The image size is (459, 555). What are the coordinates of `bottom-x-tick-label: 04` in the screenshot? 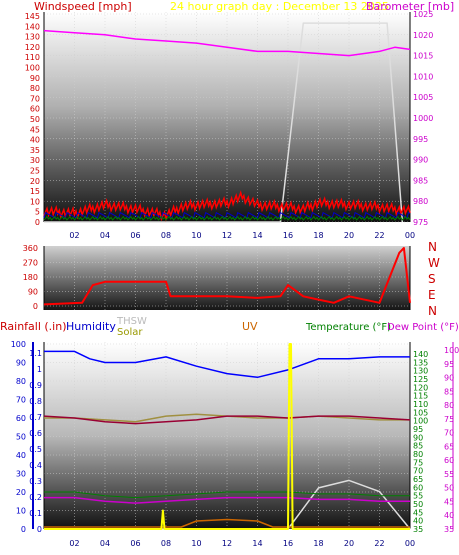 It's located at (105, 543).